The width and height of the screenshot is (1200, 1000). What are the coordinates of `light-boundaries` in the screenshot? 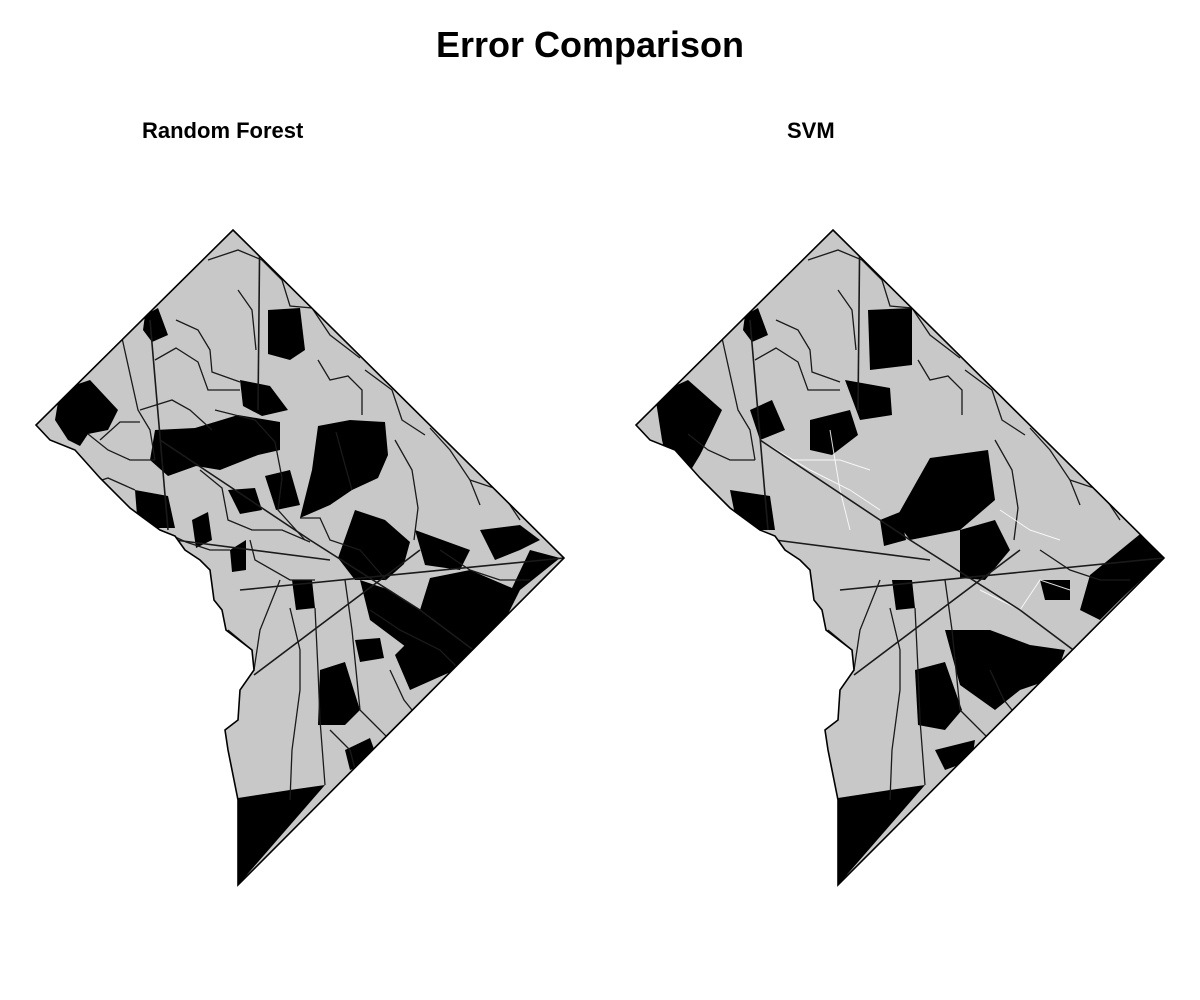 It's located at (915, 520).